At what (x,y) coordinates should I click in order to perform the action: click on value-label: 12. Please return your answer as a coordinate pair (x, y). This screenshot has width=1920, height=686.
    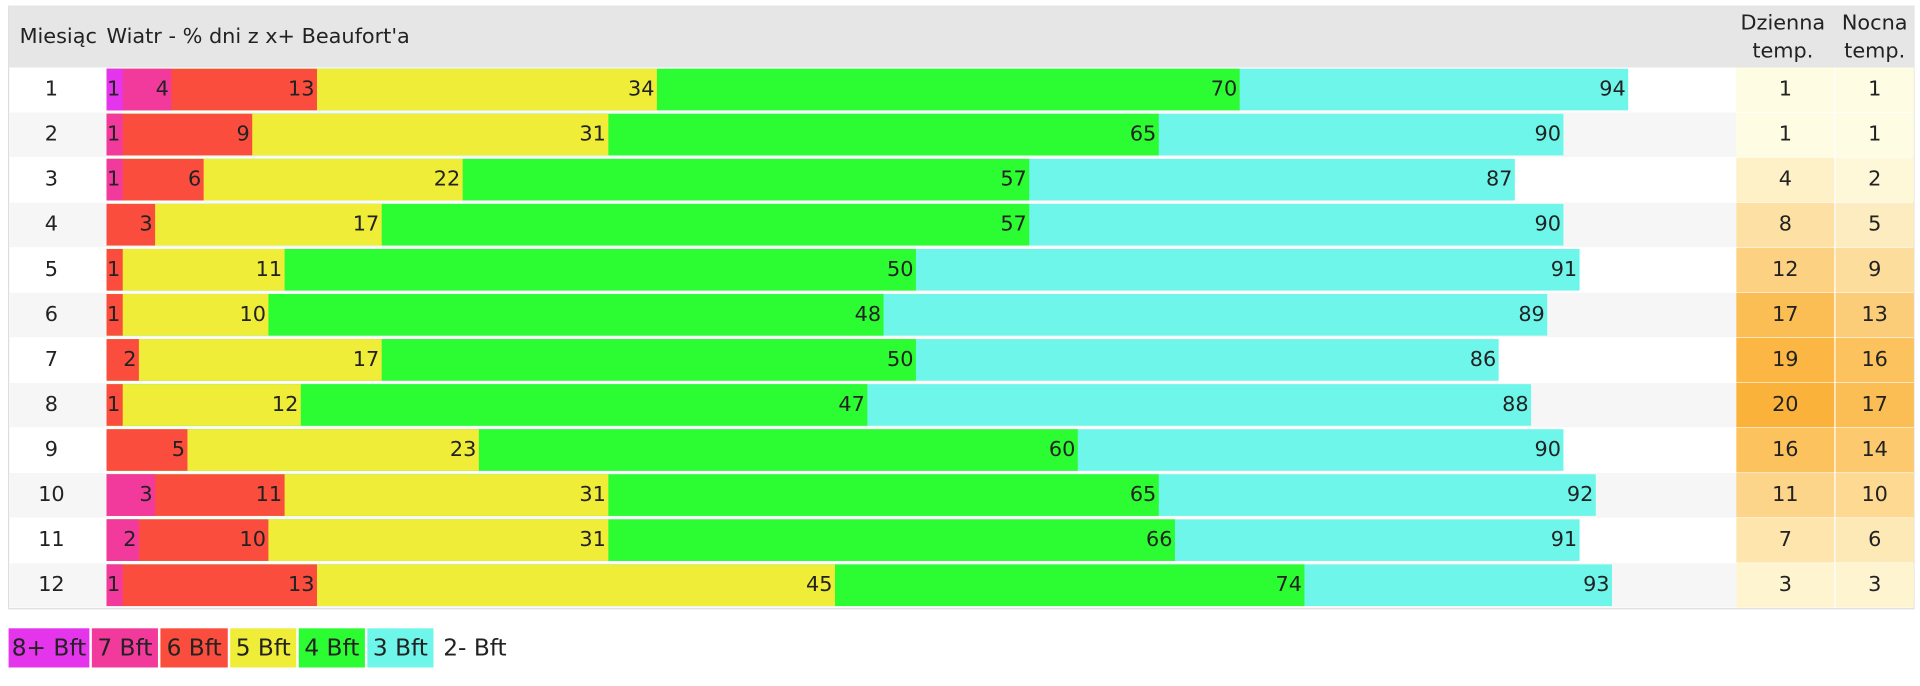
    Looking at the image, I should click on (285, 404).